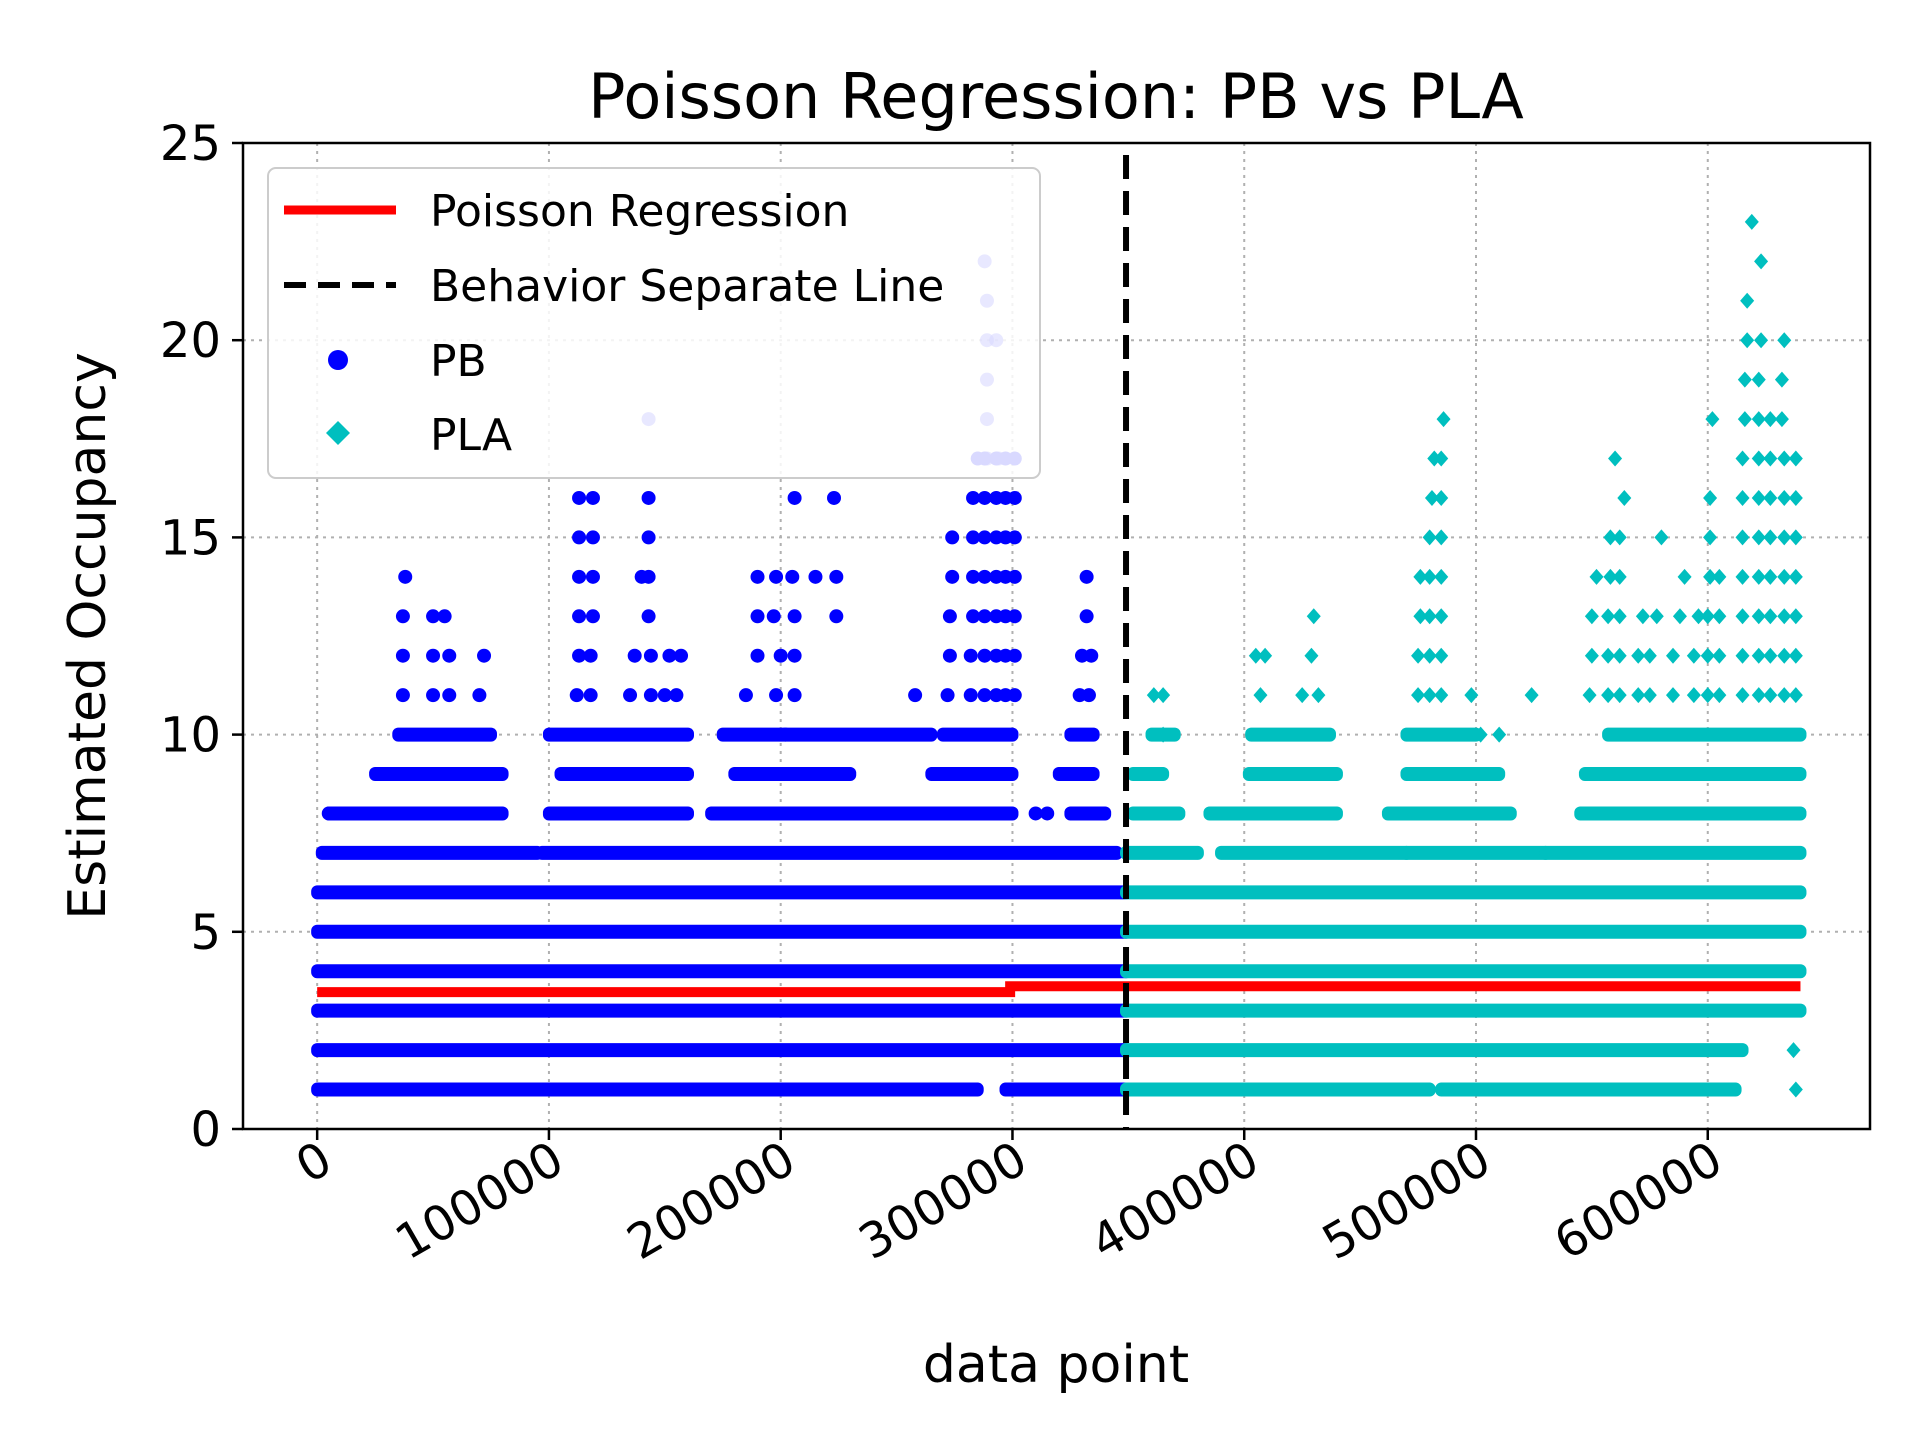 This screenshot has height=1440, width=1920. I want to click on legend-label-regression: Poisson Regression, so click(639, 211).